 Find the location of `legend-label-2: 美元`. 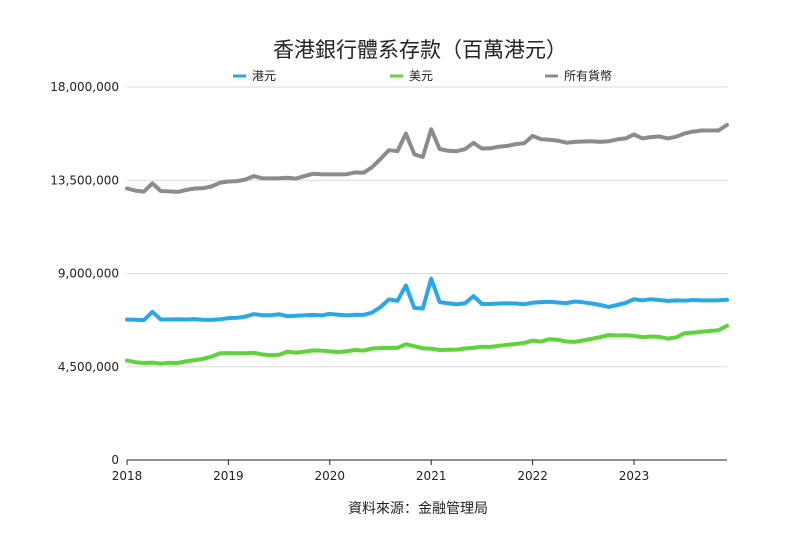

legend-label-2: 美元 is located at coordinates (421, 76).